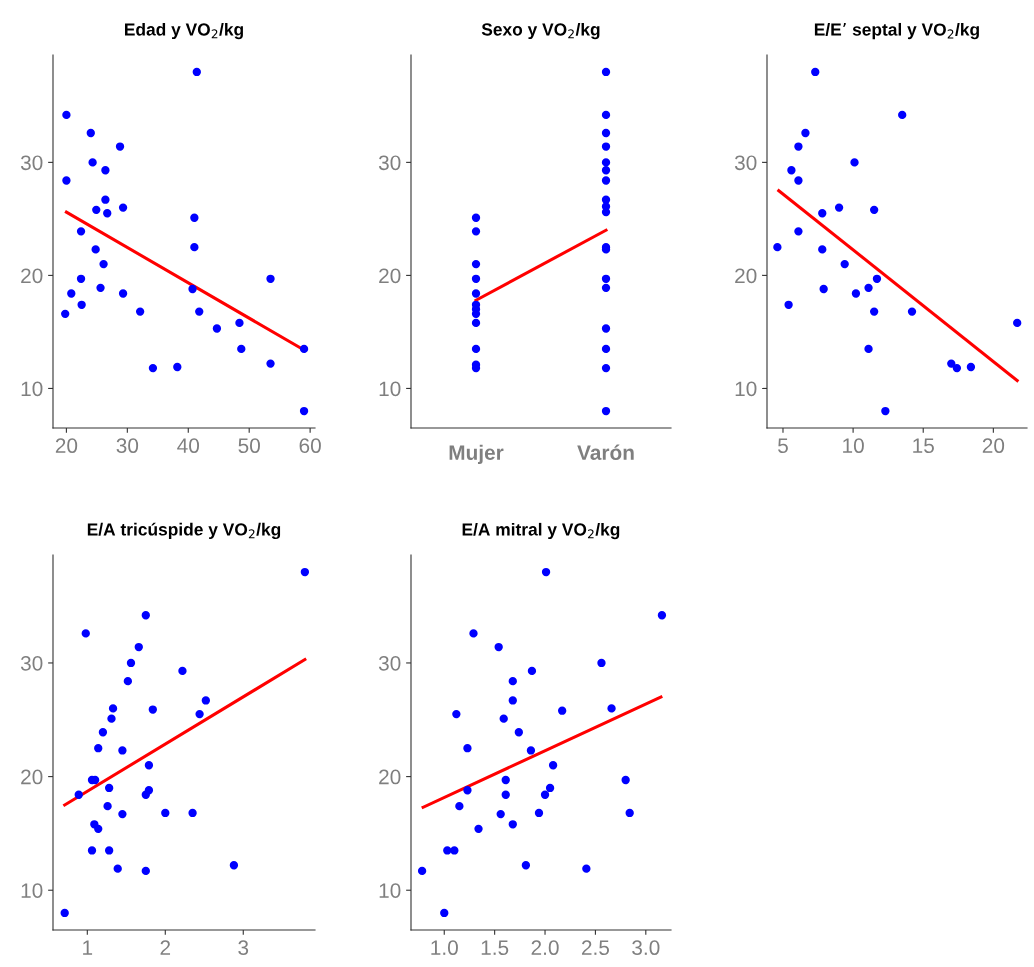 Image resolution: width=1034 pixels, height=967 pixels. I want to click on chart-title: Edad y VO$_{2}$/kg, so click(184, 31).